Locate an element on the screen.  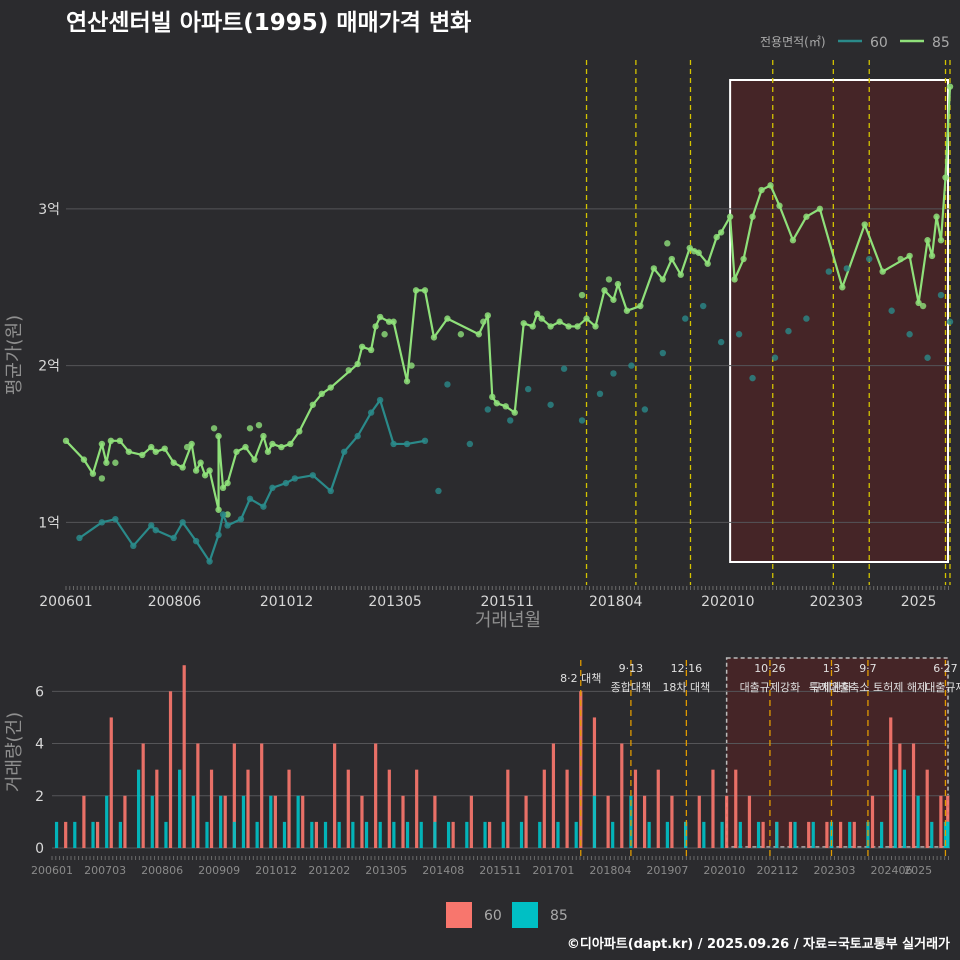
highlight-region is located at coordinates (839, 321).